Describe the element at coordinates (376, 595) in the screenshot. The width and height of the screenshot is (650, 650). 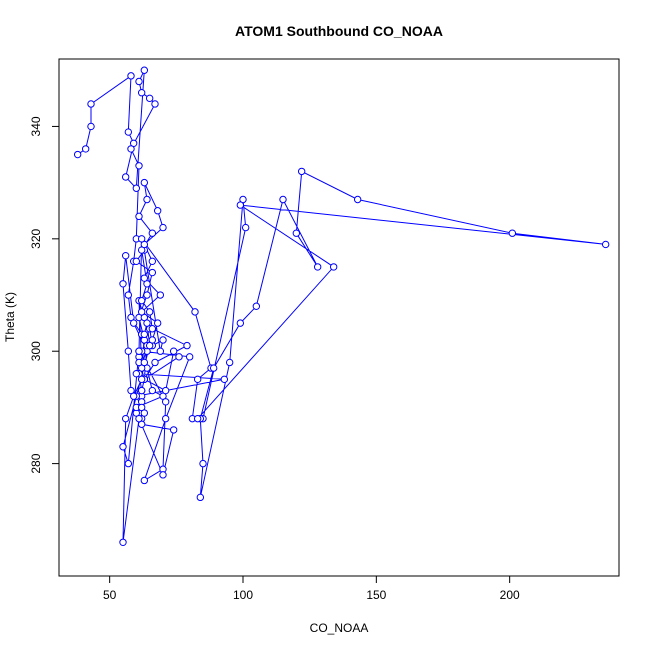
I see `x-tick-label: 150` at that location.